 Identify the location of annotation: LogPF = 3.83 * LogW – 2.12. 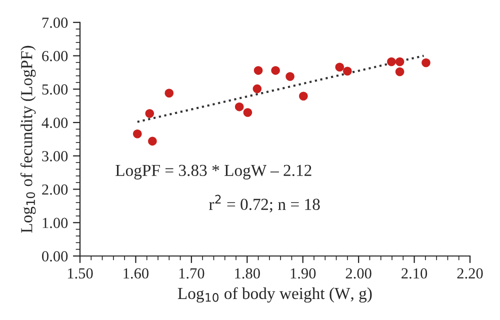
(214, 172).